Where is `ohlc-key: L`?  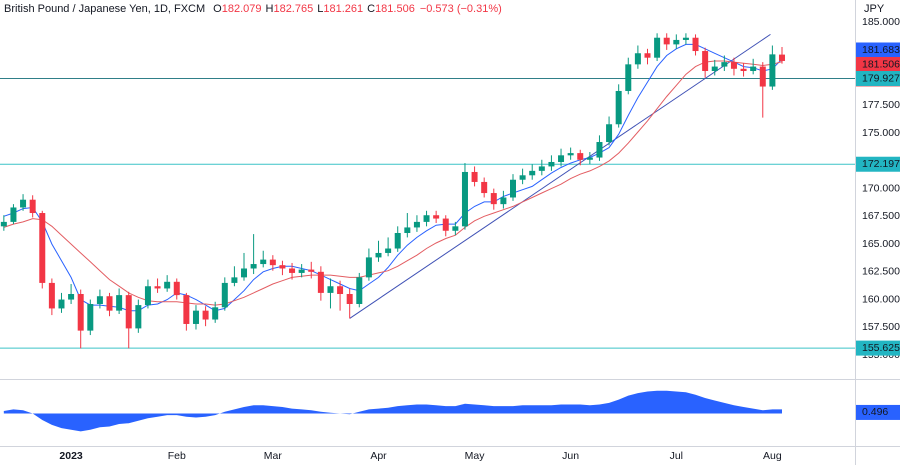
ohlc-key: L is located at coordinates (320, 9).